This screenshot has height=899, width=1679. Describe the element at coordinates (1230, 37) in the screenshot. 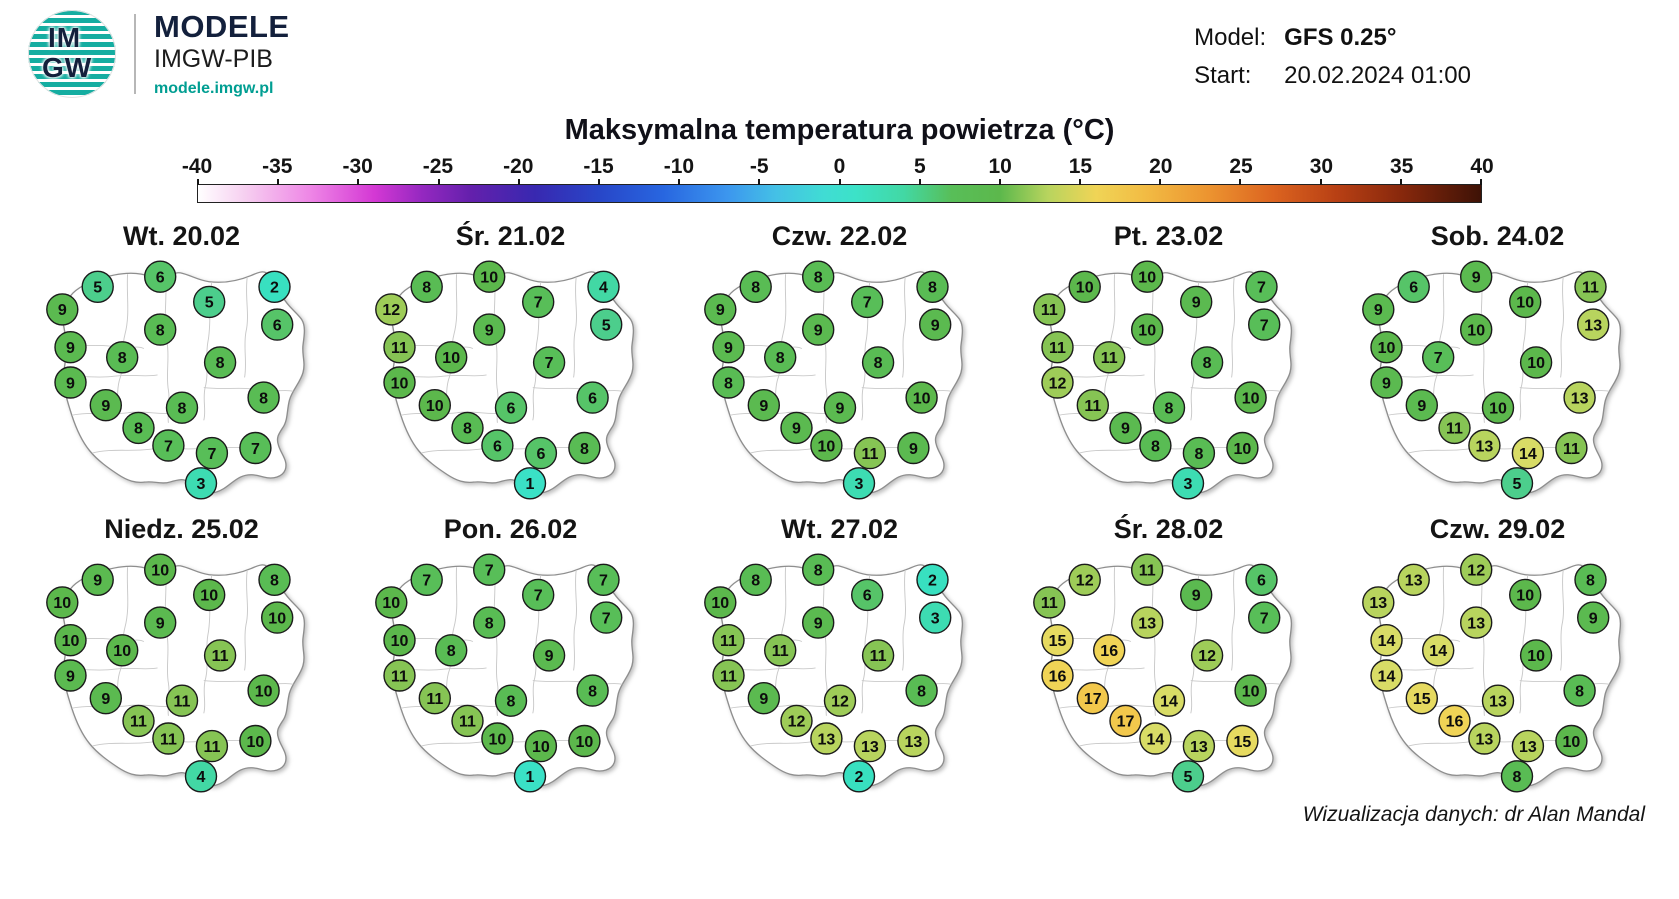

I see `model-label: Model:` at that location.